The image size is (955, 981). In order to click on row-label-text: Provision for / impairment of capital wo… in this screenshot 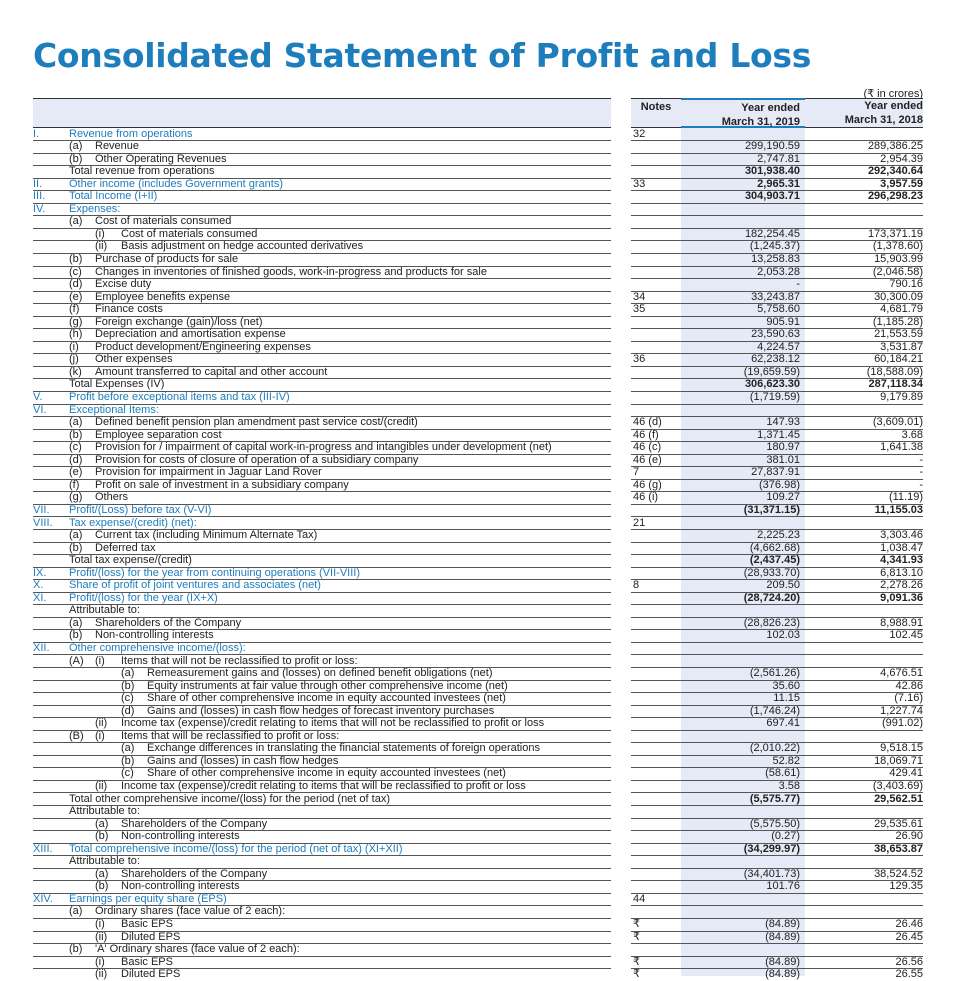, I will do `click(323, 447)`.